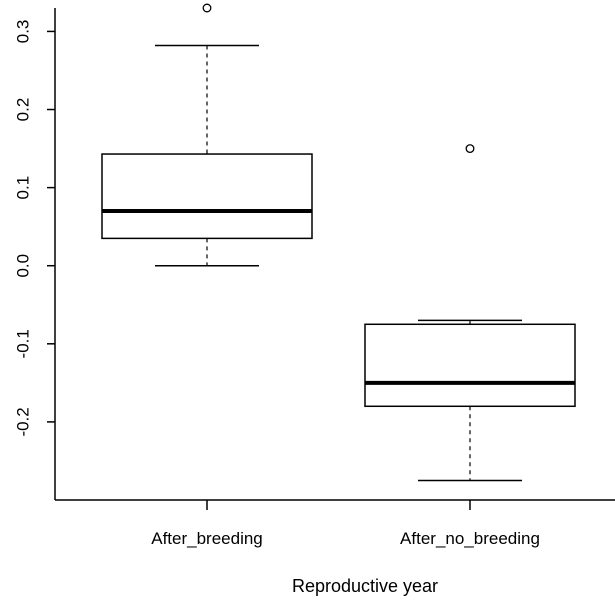  I want to click on y-tick-label: 0.2, so click(22, 110).